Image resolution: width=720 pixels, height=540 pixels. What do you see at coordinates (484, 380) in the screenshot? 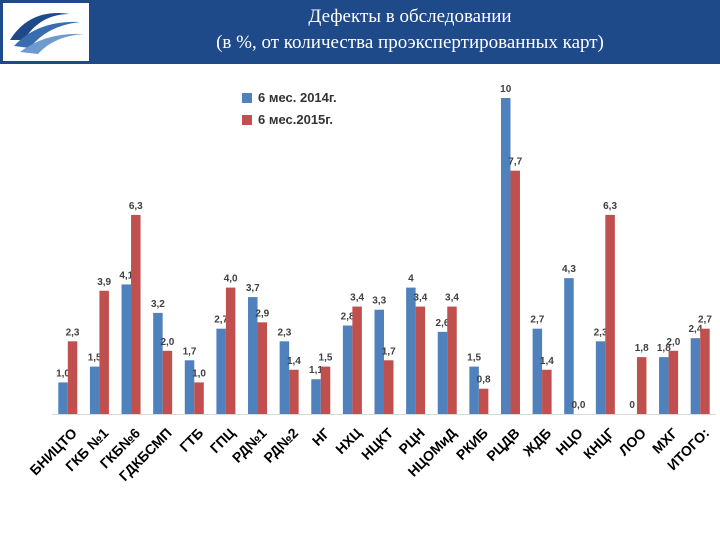
I see `data-label-2015: 0,8` at bounding box center [484, 380].